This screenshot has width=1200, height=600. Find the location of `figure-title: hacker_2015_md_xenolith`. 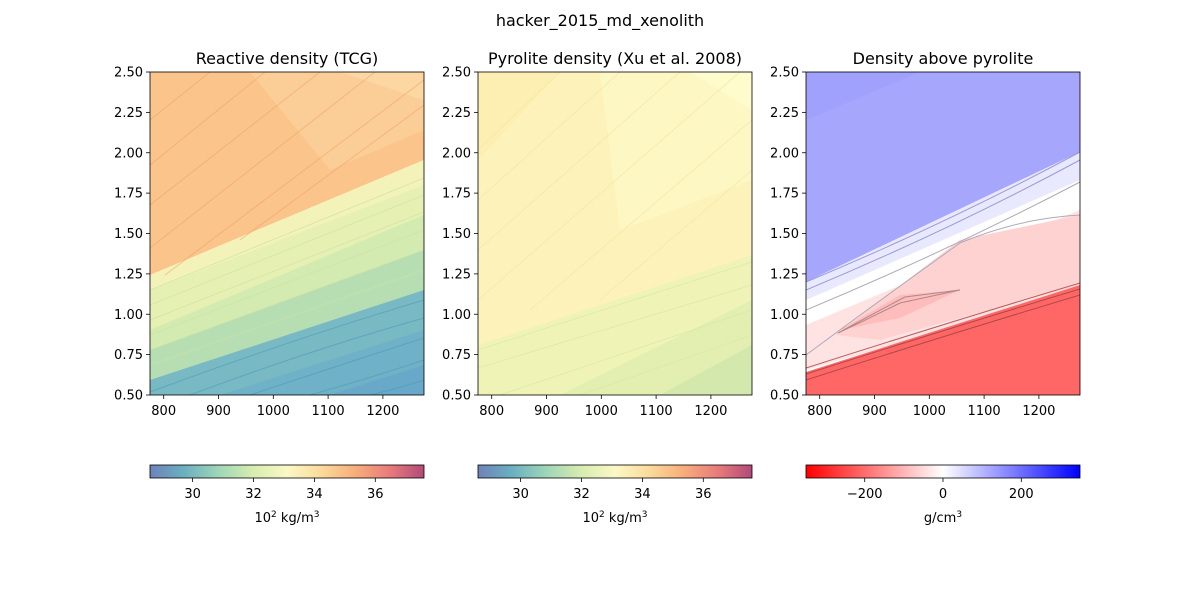

figure-title: hacker_2015_md_xenolith is located at coordinates (600, 21).